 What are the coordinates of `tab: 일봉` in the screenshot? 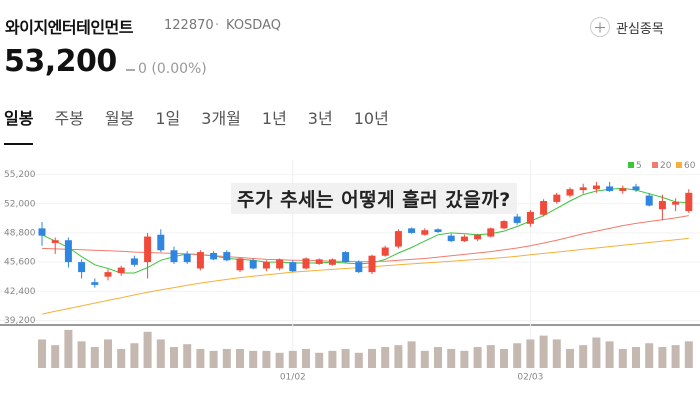 It's located at (19, 125).